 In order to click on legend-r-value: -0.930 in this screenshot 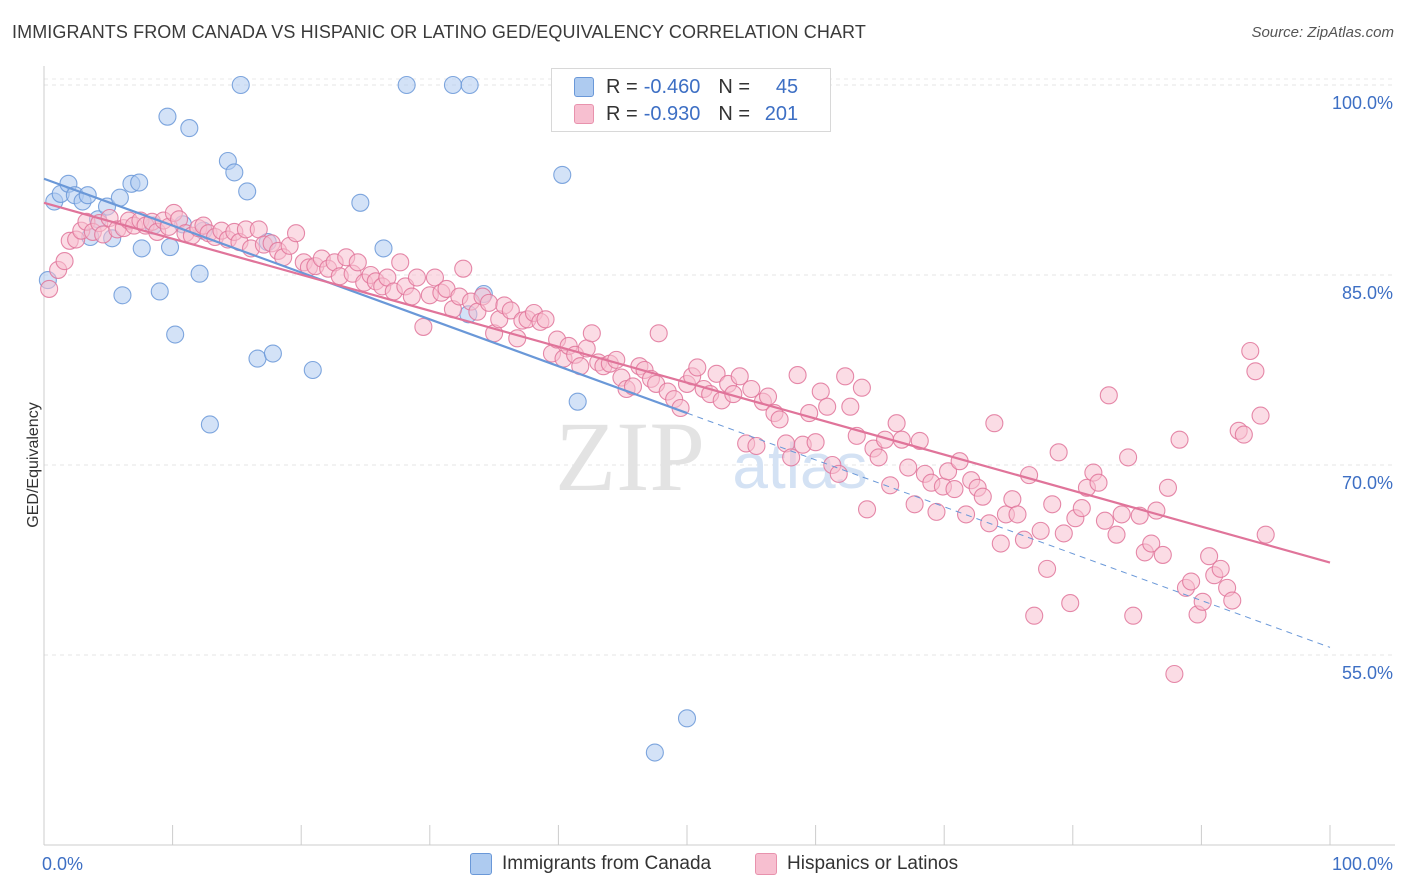, I will do `click(672, 113)`.